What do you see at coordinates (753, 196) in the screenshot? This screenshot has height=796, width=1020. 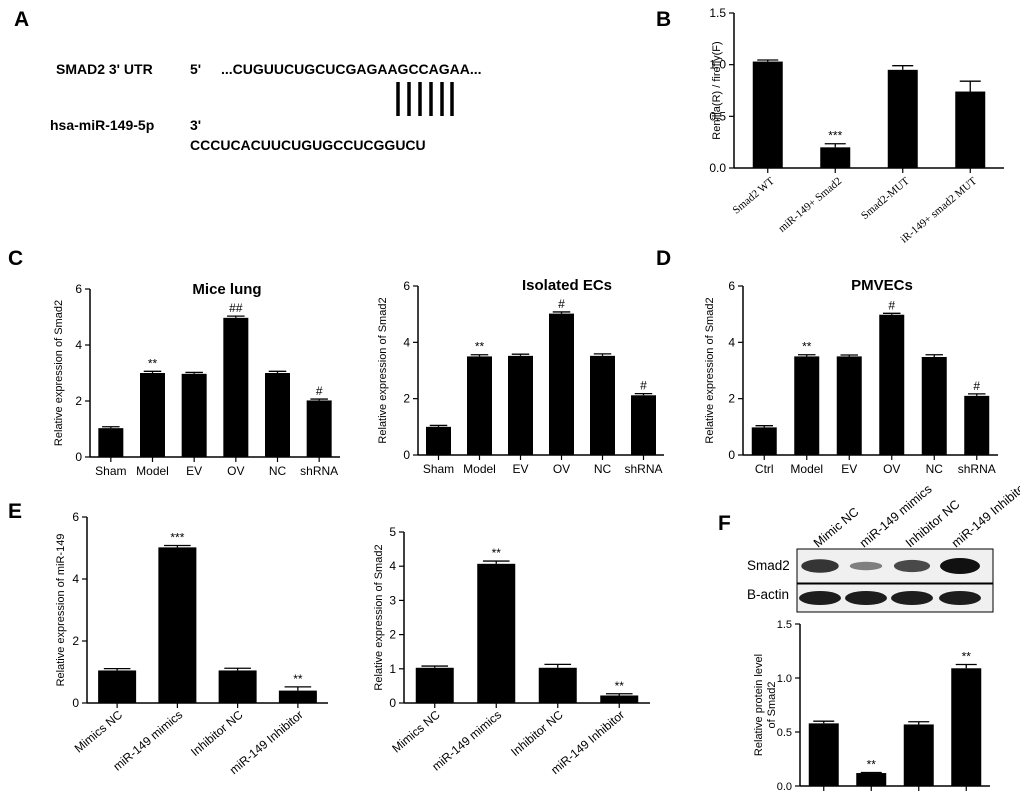 I see `x-category-label: Smad2 WT` at bounding box center [753, 196].